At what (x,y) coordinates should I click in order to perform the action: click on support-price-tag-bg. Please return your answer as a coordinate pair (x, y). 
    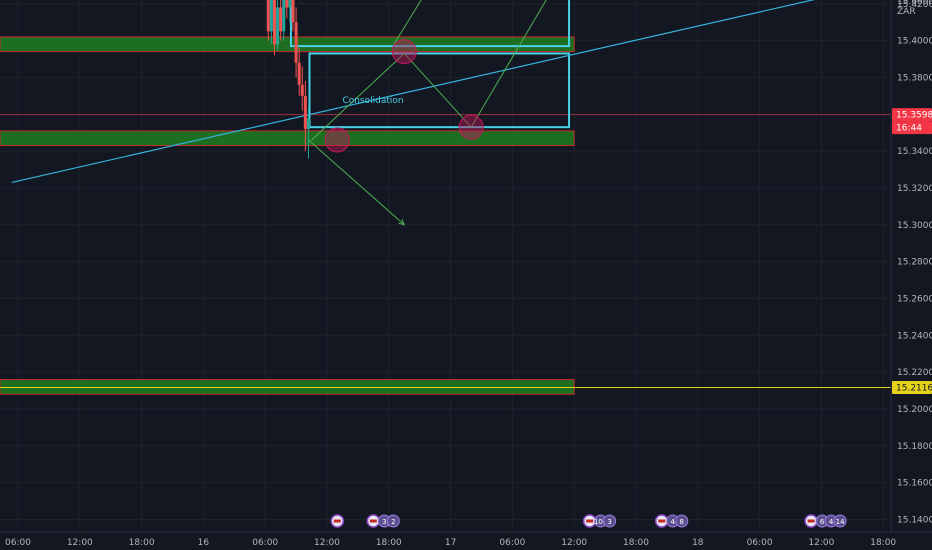
    Looking at the image, I should click on (912, 388).